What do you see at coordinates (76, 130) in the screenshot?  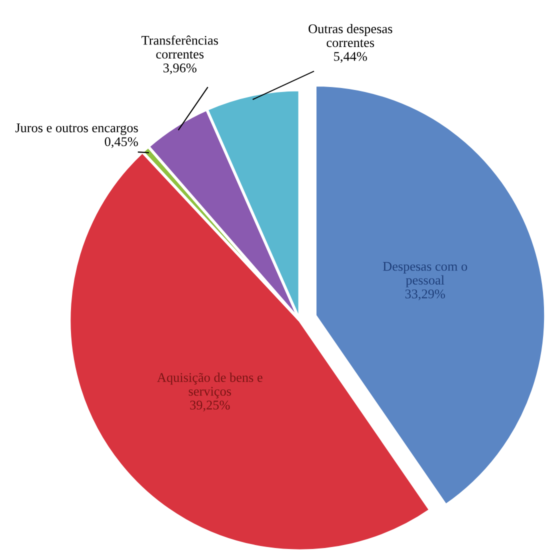 I see `slice-label: Juros e outros encargos` at bounding box center [76, 130].